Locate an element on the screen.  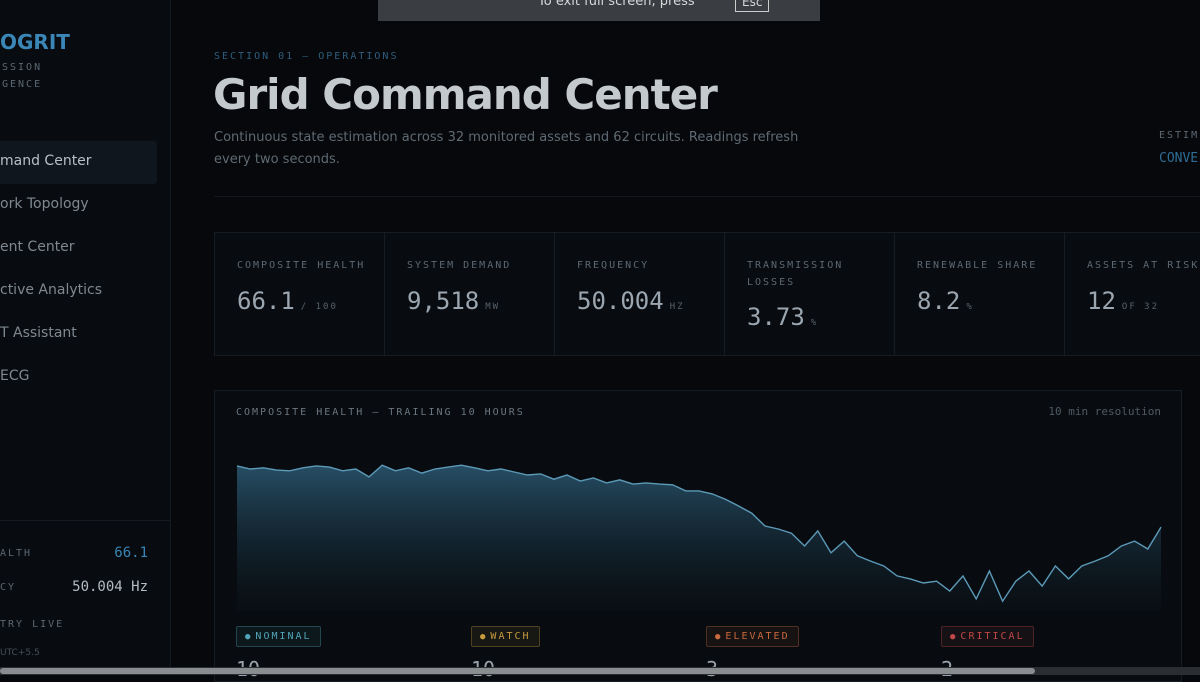
nav-item: ctive Analytics is located at coordinates (51, 290).